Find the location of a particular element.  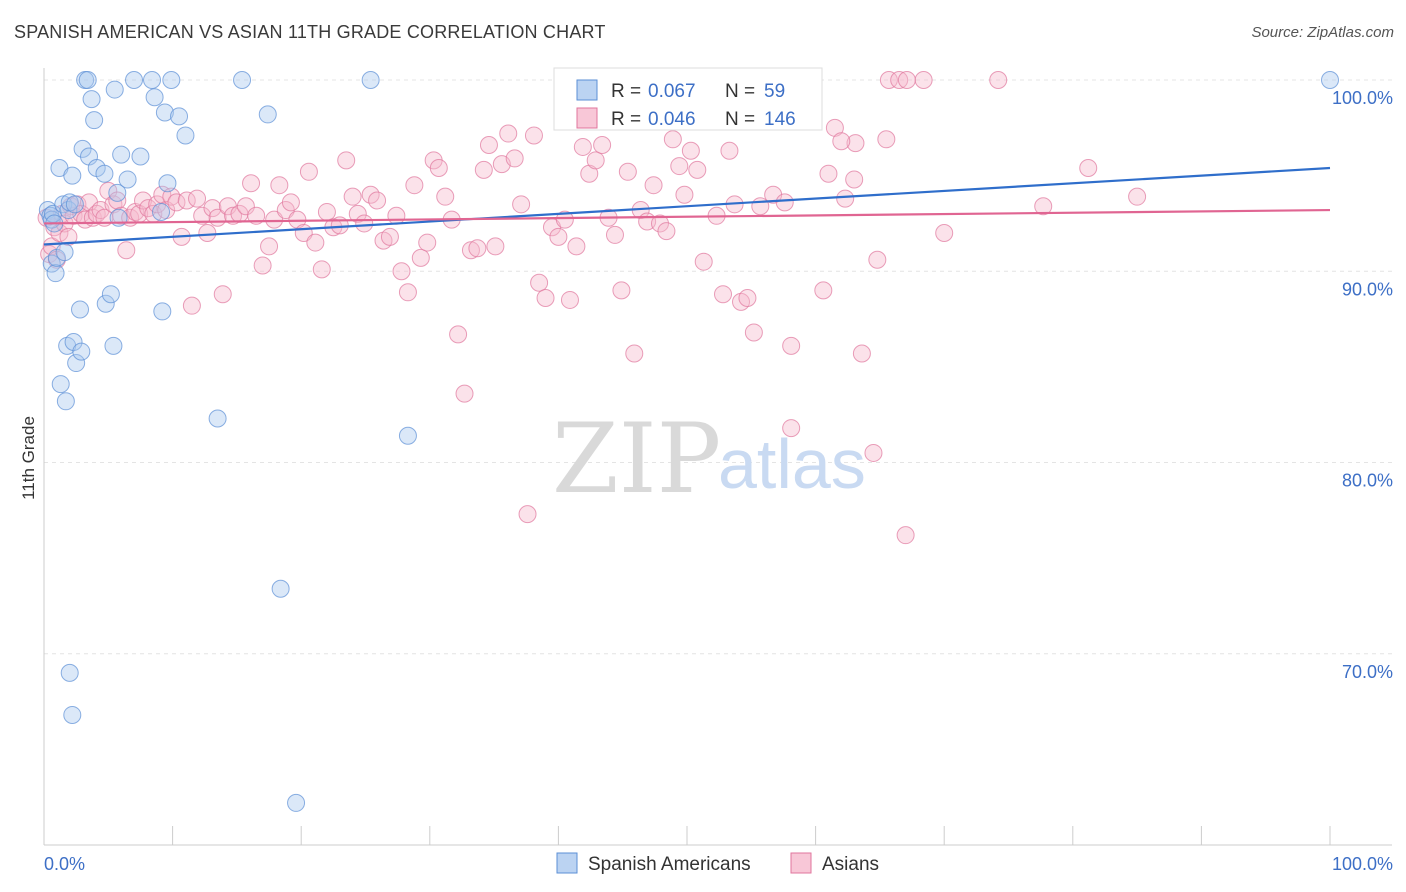

y-tick-label-1: 80.0% is located at coordinates (1367, 481).